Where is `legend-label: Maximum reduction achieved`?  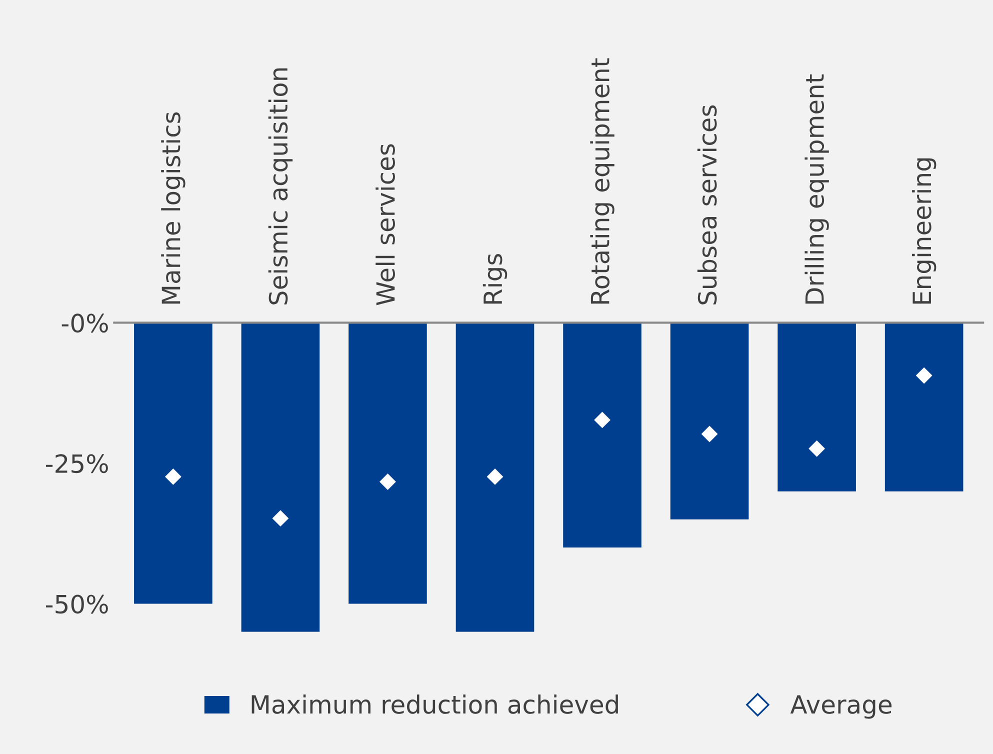
legend-label: Maximum reduction achieved is located at coordinates (435, 704).